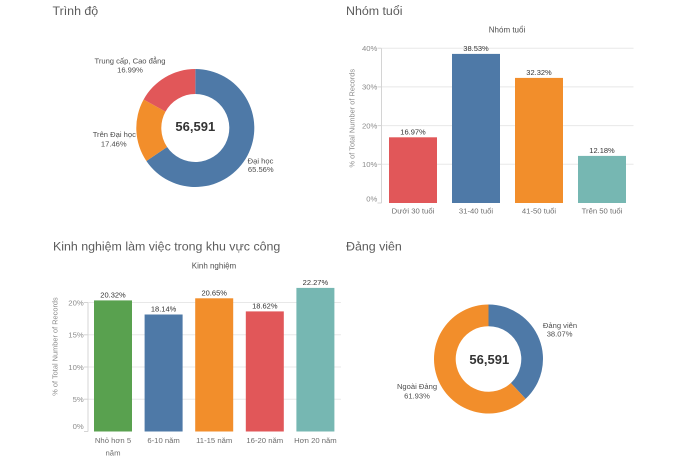 This screenshot has width=684, height=463. What do you see at coordinates (76, 335) in the screenshot?
I see `svg-text: 15%` at bounding box center [76, 335].